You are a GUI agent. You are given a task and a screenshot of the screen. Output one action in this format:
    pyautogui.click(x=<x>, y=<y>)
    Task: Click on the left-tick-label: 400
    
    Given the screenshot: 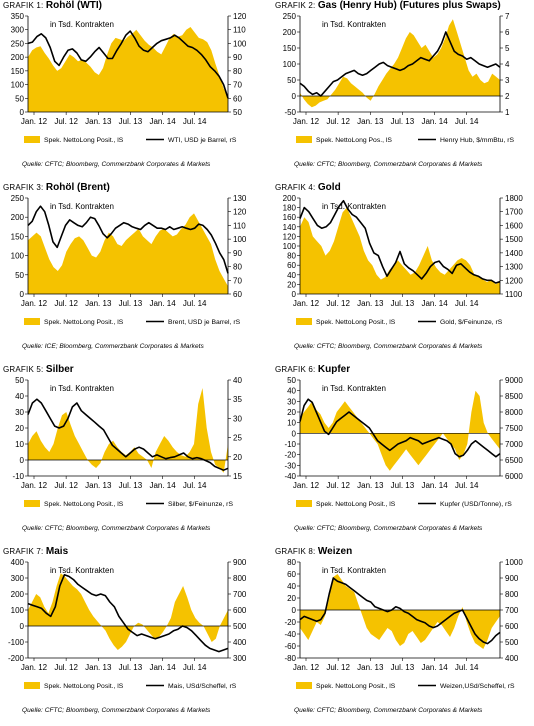 What is the action you would take?
    pyautogui.click(x=18, y=562)
    